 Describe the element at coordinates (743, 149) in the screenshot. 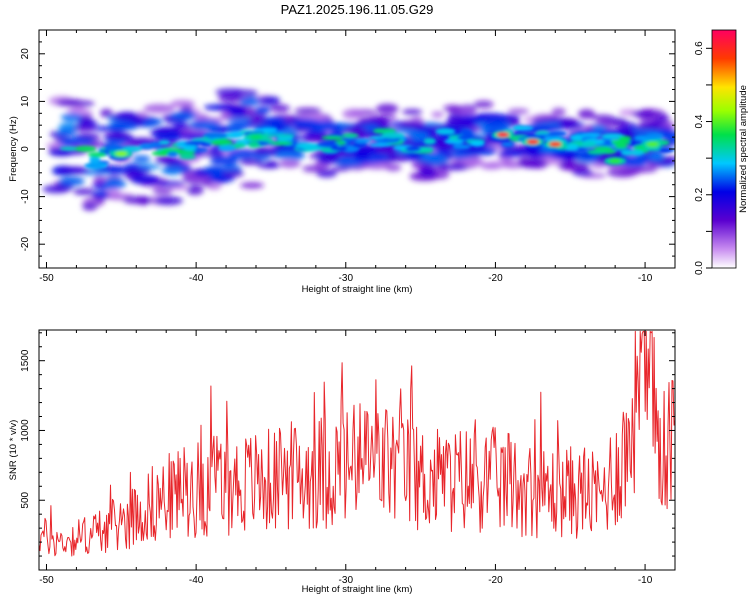

I see `colorbar-label: Normalized spectral amplitude` at that location.